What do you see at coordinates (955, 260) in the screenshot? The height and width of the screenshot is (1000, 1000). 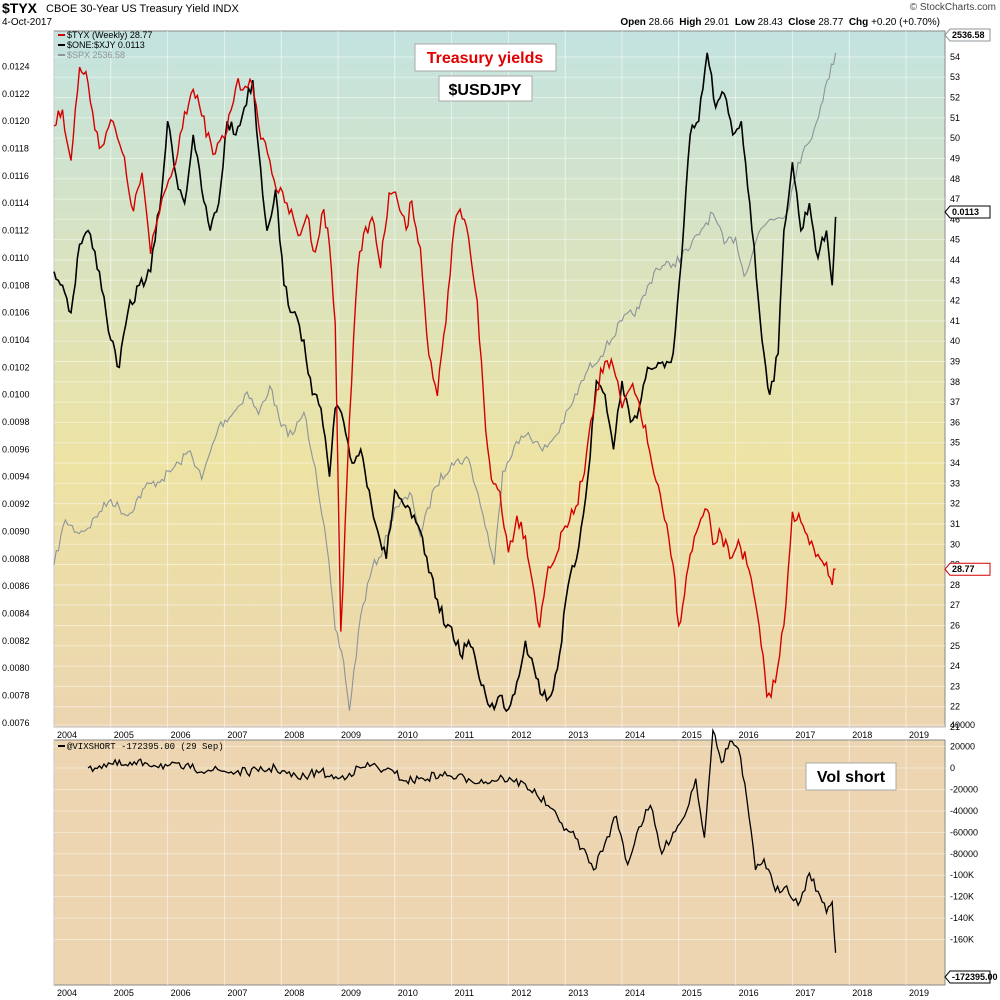 I see `right-tick-label: 44` at bounding box center [955, 260].